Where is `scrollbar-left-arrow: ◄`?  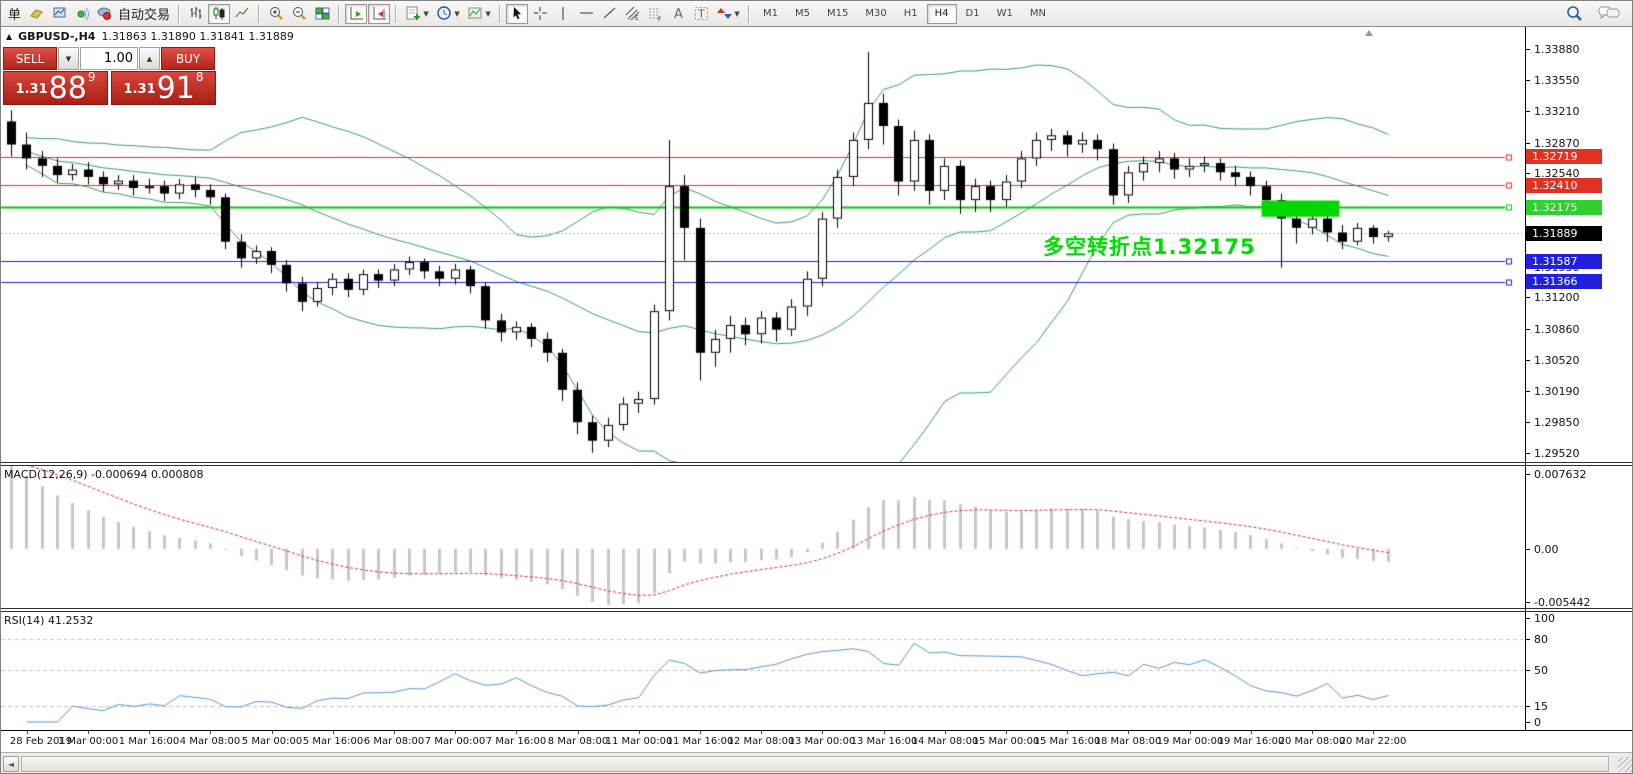
scrollbar-left-arrow: ◄ is located at coordinates (11, 764).